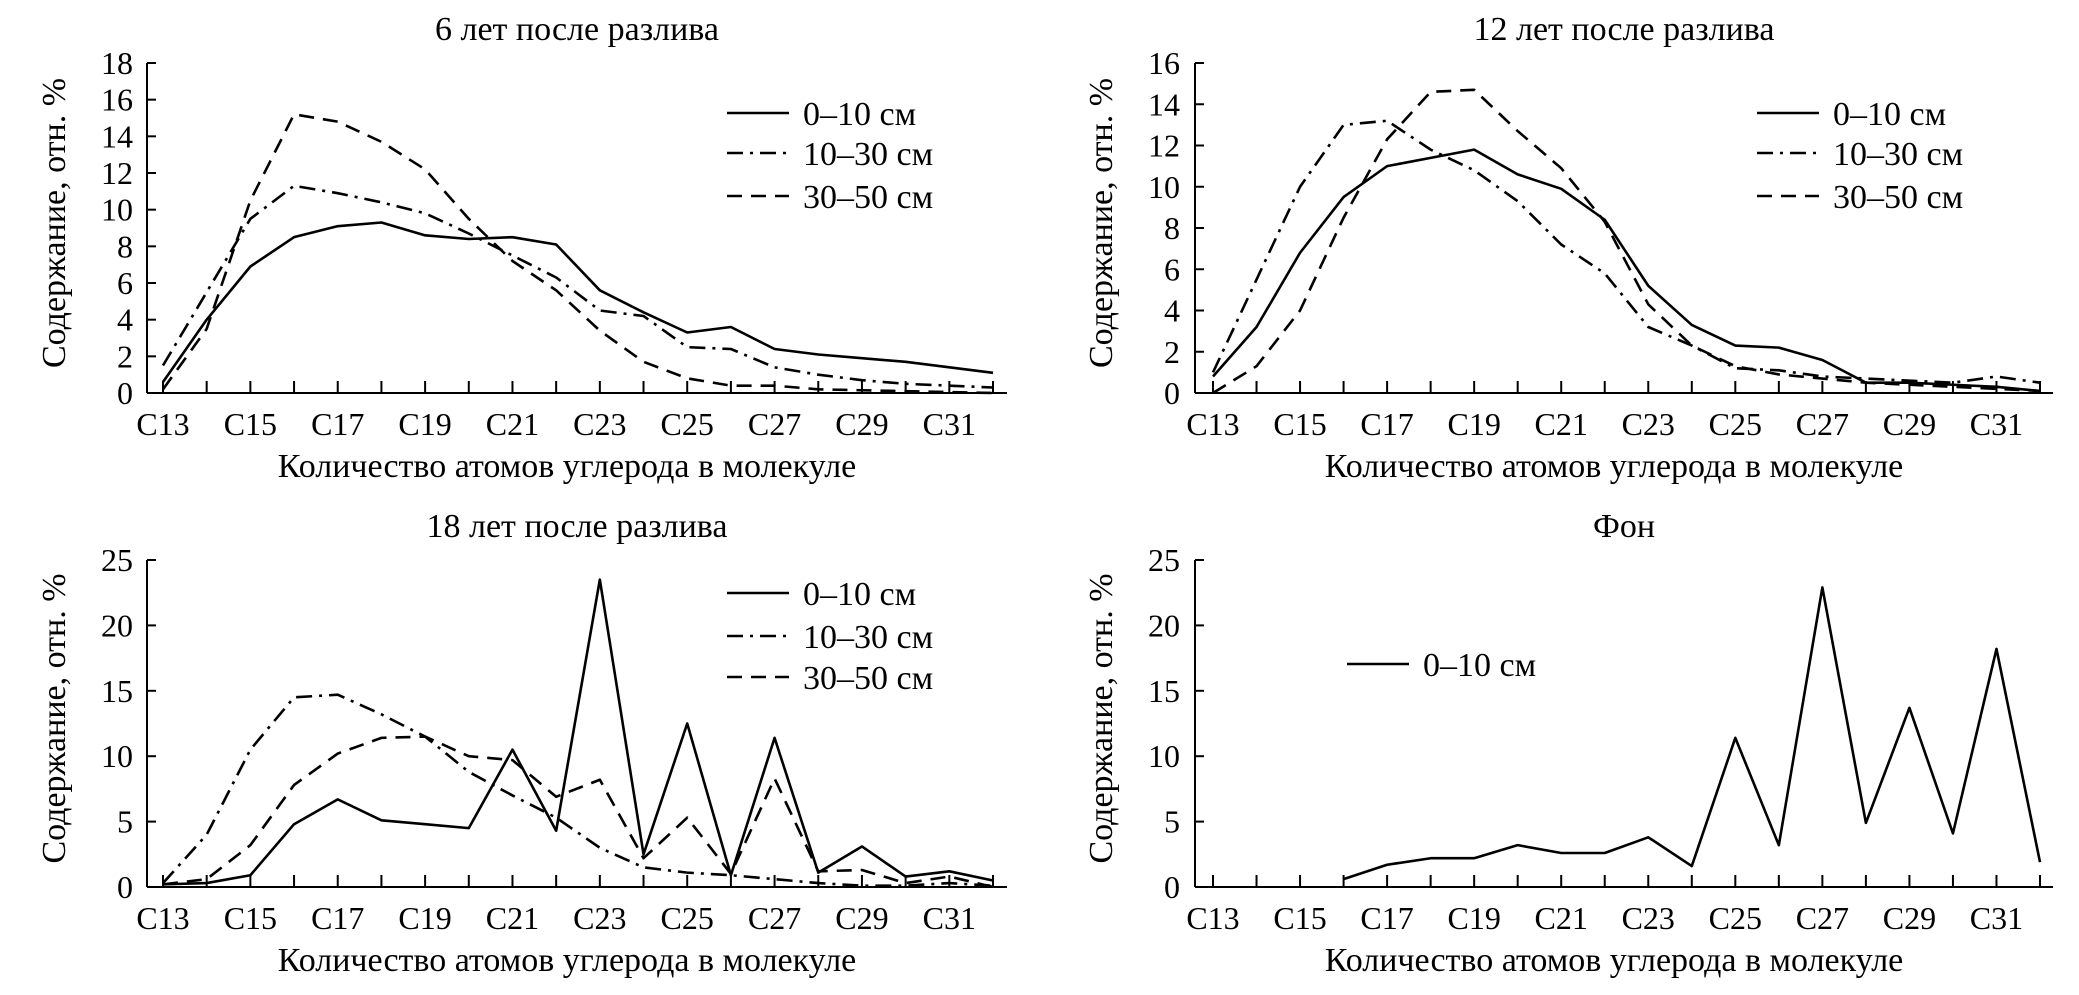 This screenshot has height=995, width=2079. What do you see at coordinates (1624, 526) in the screenshot?
I see `chart-title: Фон` at bounding box center [1624, 526].